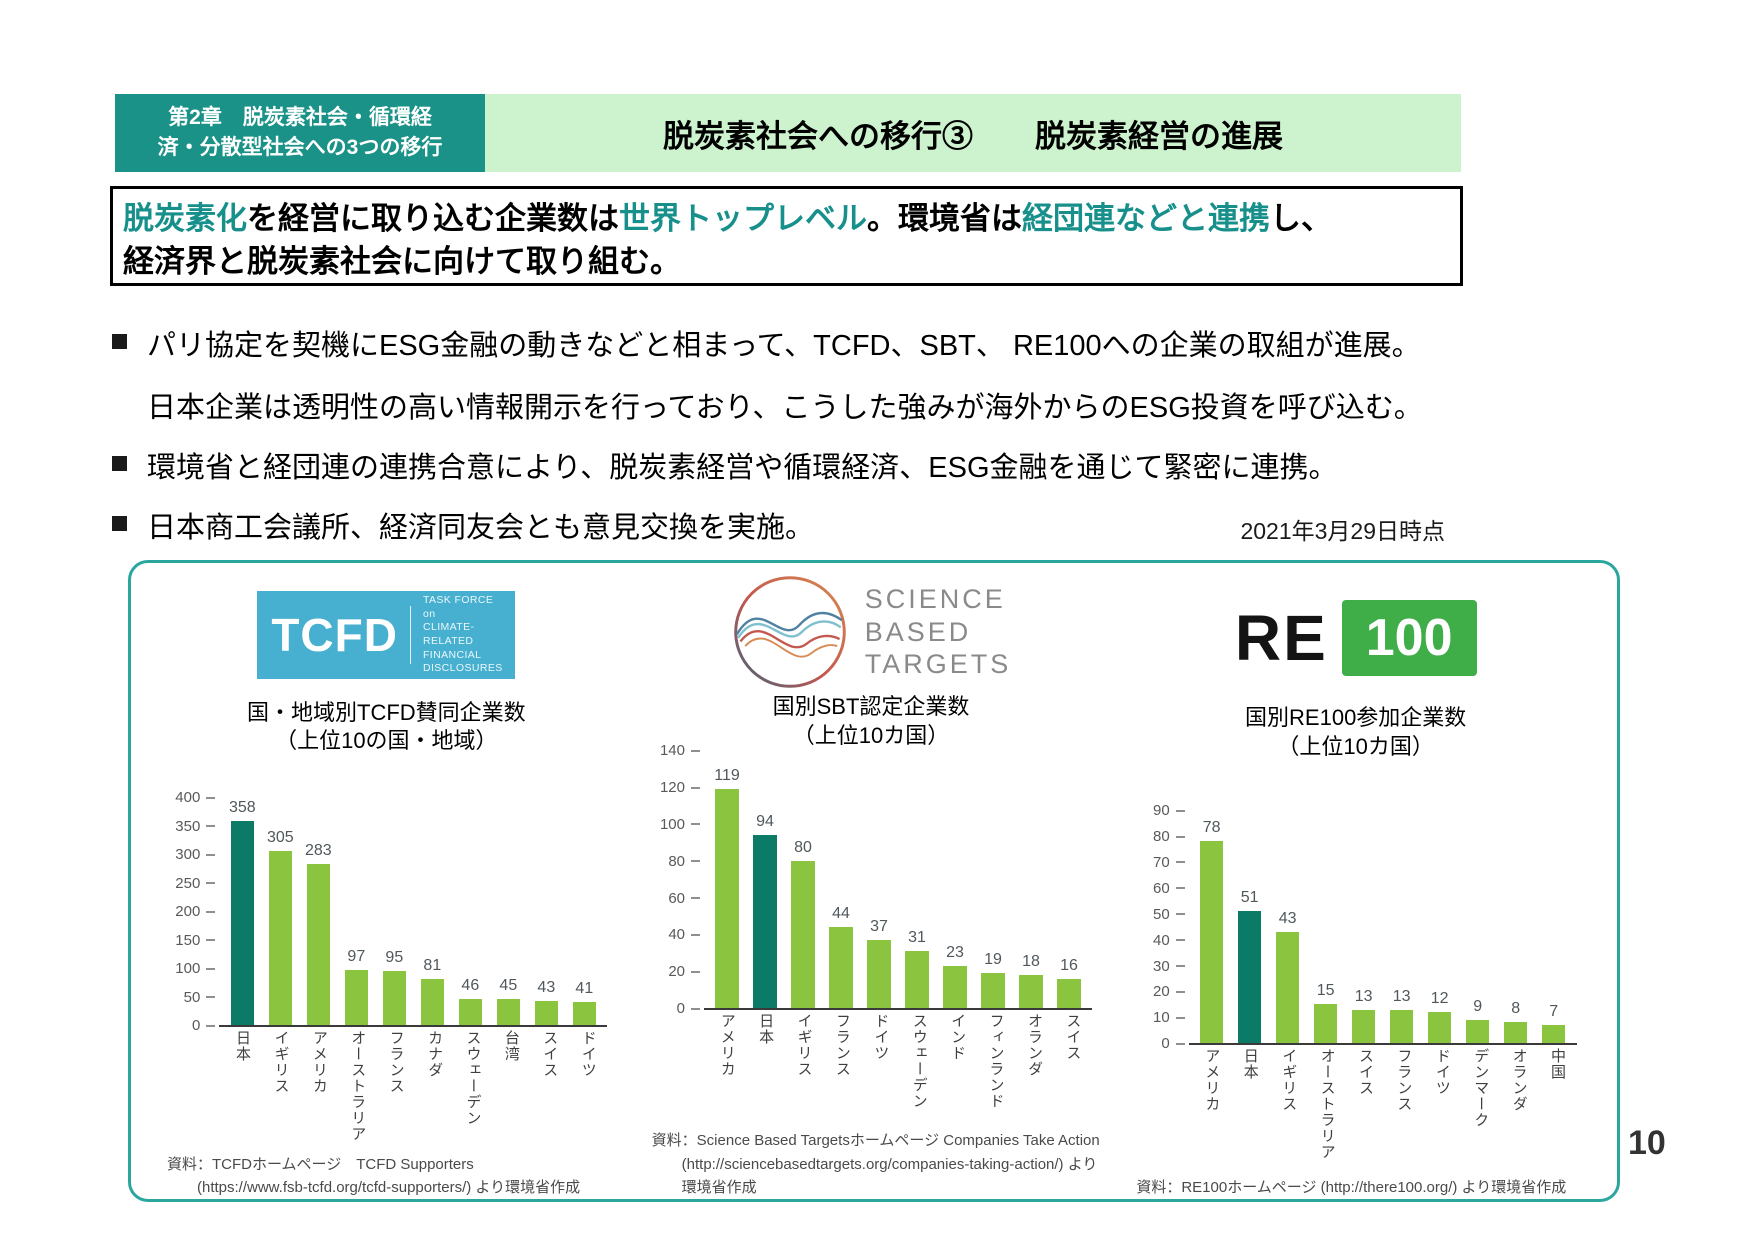  What do you see at coordinates (550, 1054) in the screenshot?
I see `x-axis-label: スイス` at bounding box center [550, 1054].